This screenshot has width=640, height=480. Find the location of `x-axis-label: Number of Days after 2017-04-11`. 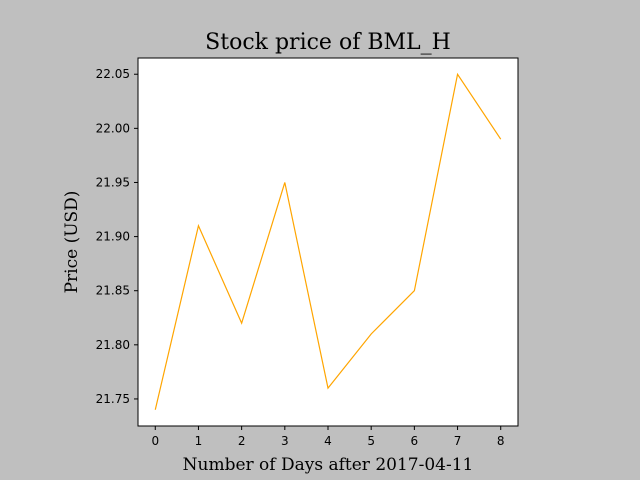

x-axis-label: Number of Days after 2017-04-11 is located at coordinates (328, 465).